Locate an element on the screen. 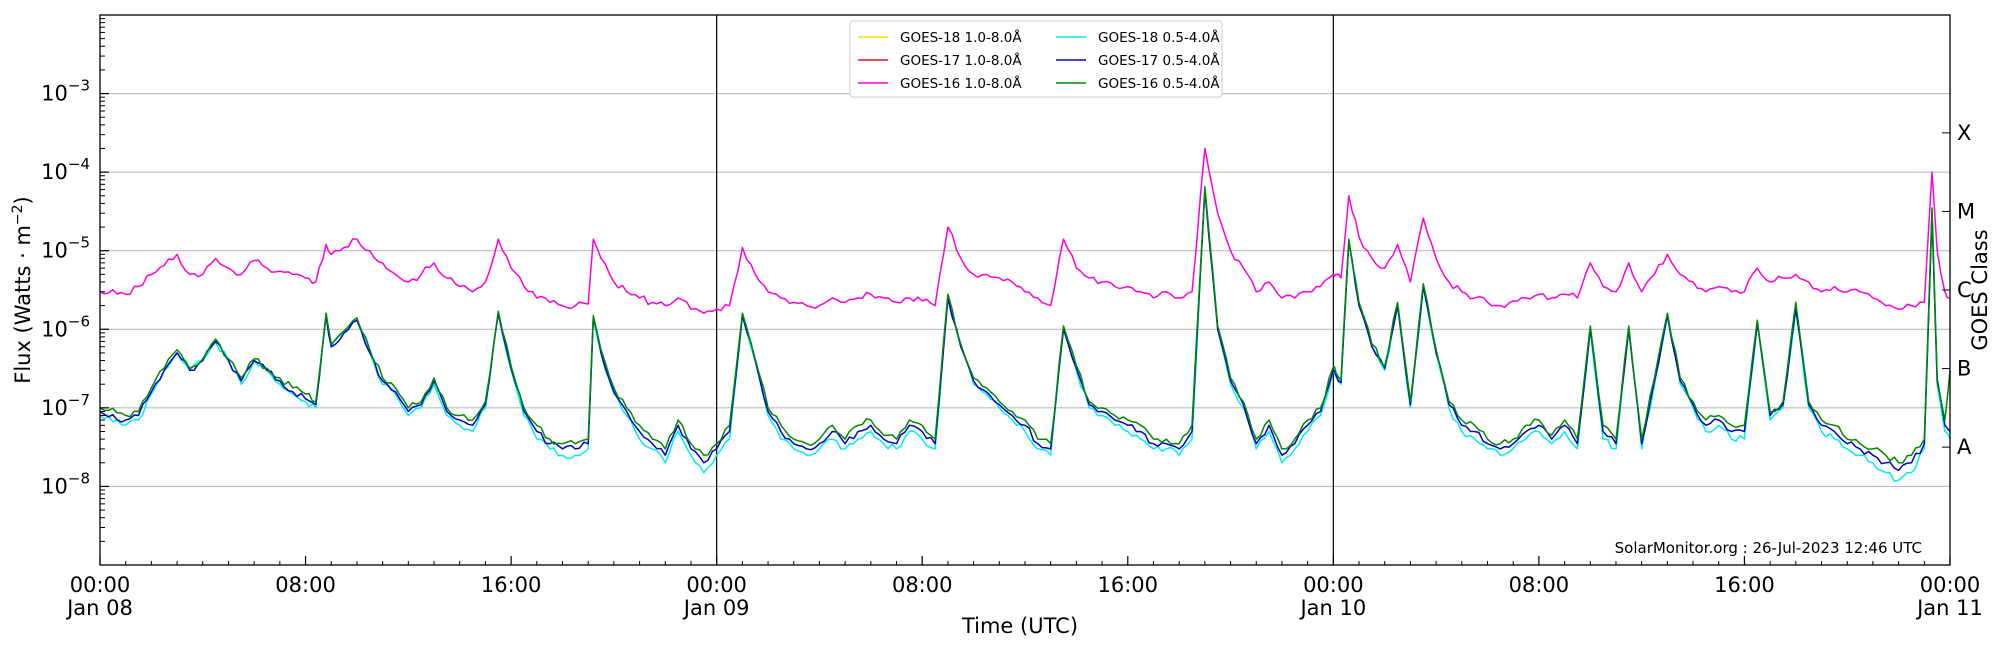 This screenshot has width=2000, height=654. goes-class-label: A is located at coordinates (1964, 447).